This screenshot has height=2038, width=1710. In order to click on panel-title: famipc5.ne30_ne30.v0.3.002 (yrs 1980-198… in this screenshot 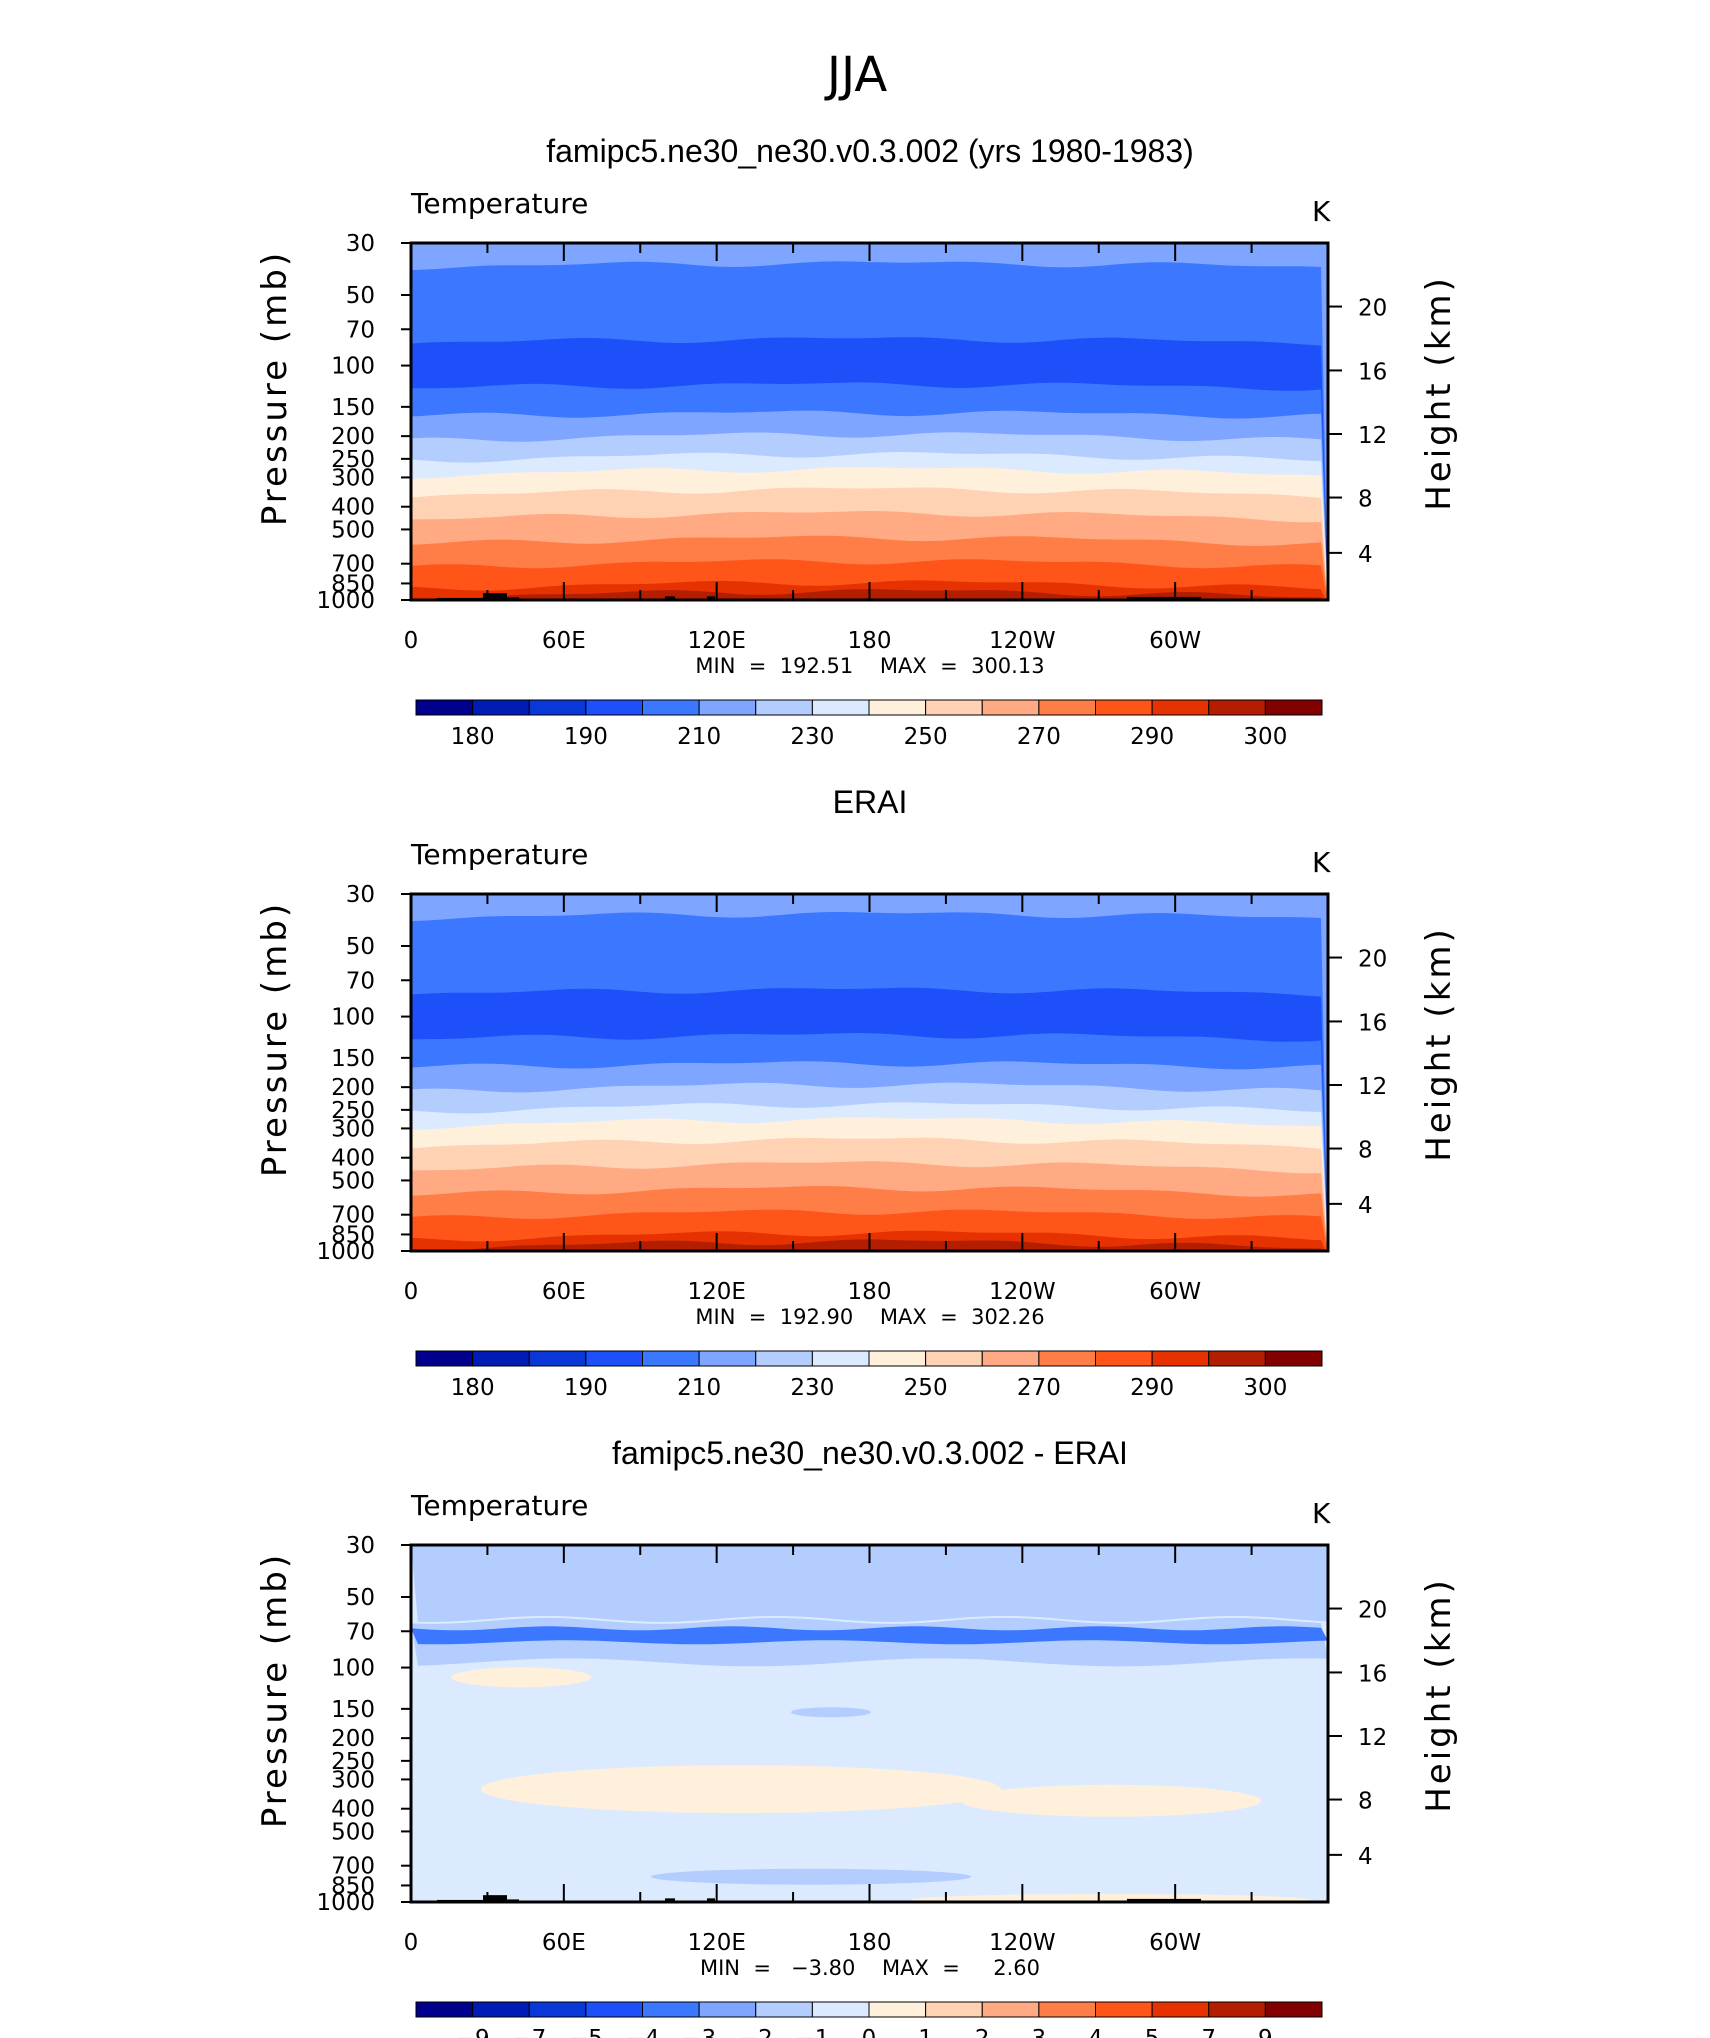, I will do `click(870, 151)`.